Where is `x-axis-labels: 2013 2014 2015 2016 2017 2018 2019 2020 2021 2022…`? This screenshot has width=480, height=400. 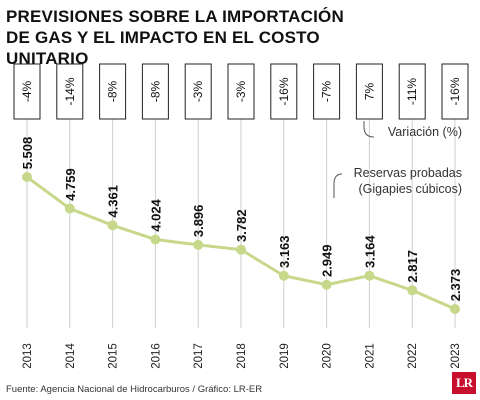
x-axis-labels: 2013 2014 2015 2016 2017 2018 2019 2020 2021 2022… is located at coordinates (242, 356).